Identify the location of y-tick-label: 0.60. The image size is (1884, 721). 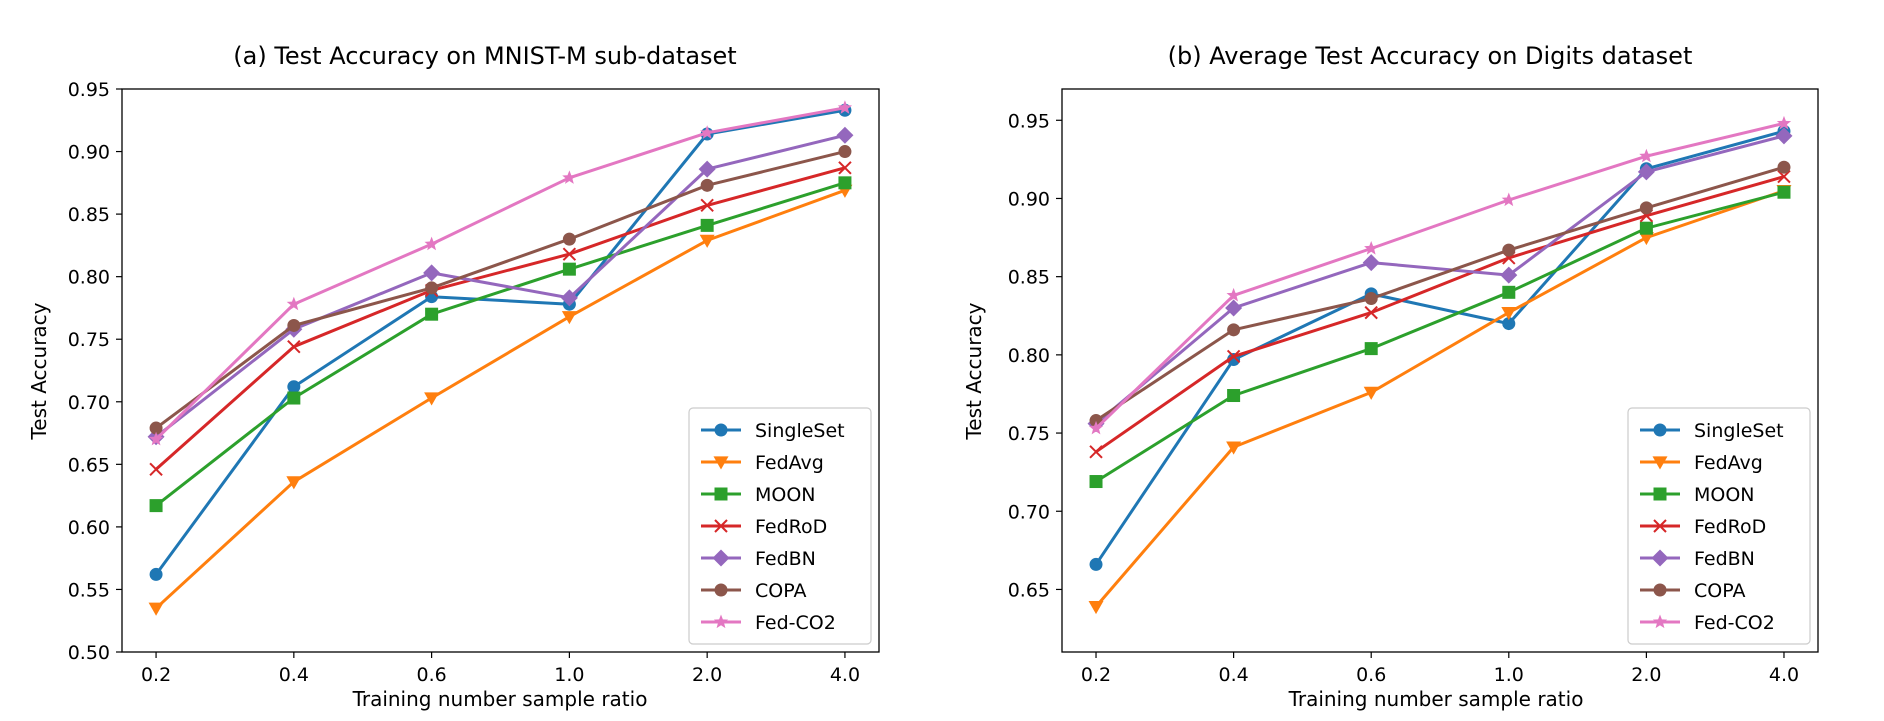
(89, 528).